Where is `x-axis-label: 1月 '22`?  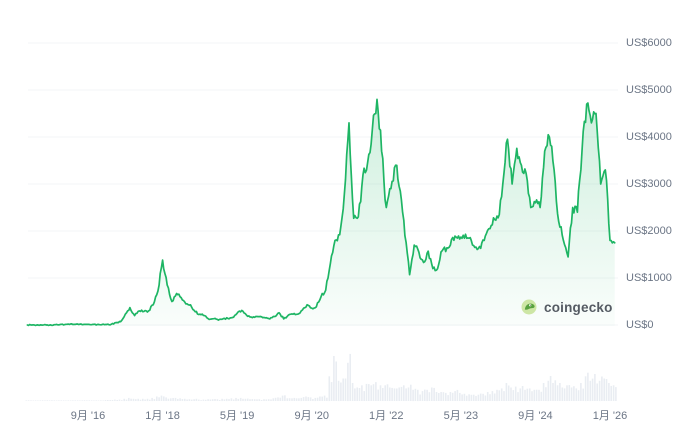
x-axis-label: 1月 '22 is located at coordinates (386, 416).